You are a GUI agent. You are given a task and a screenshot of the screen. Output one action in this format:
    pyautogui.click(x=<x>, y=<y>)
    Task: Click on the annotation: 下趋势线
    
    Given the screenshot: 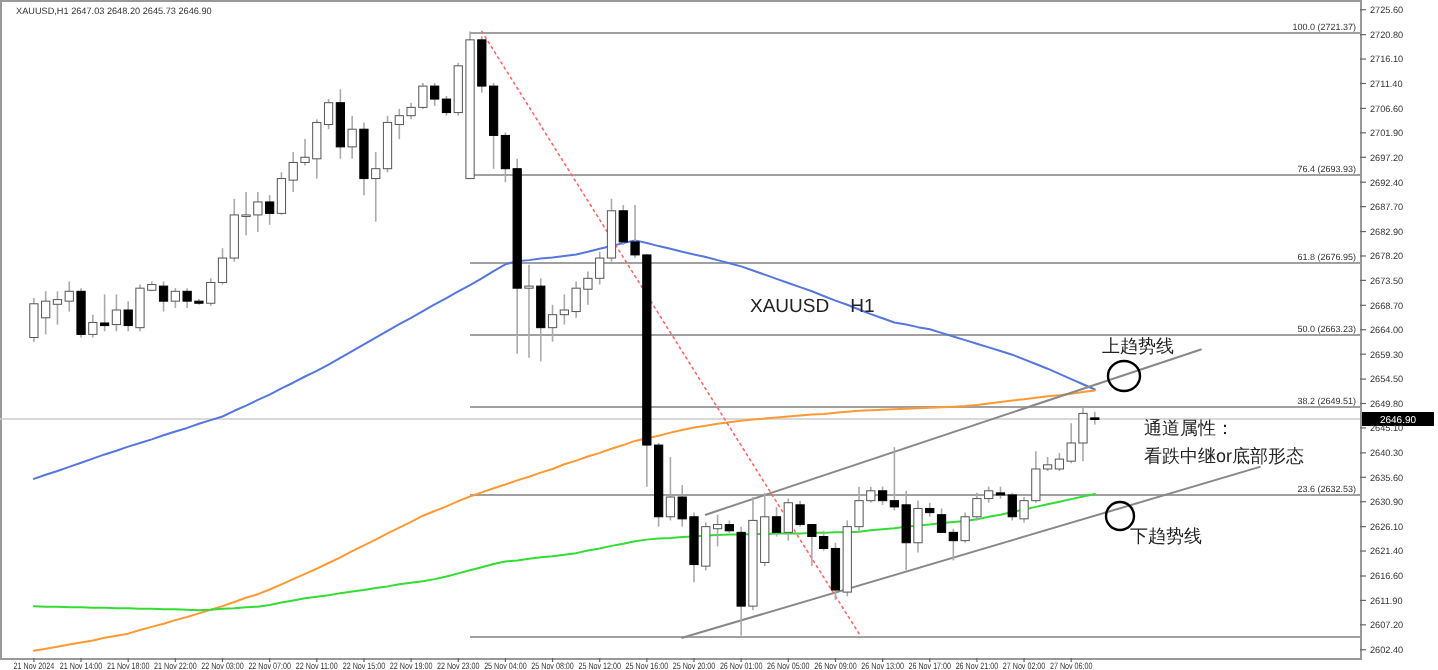 What is the action you would take?
    pyautogui.click(x=1166, y=536)
    